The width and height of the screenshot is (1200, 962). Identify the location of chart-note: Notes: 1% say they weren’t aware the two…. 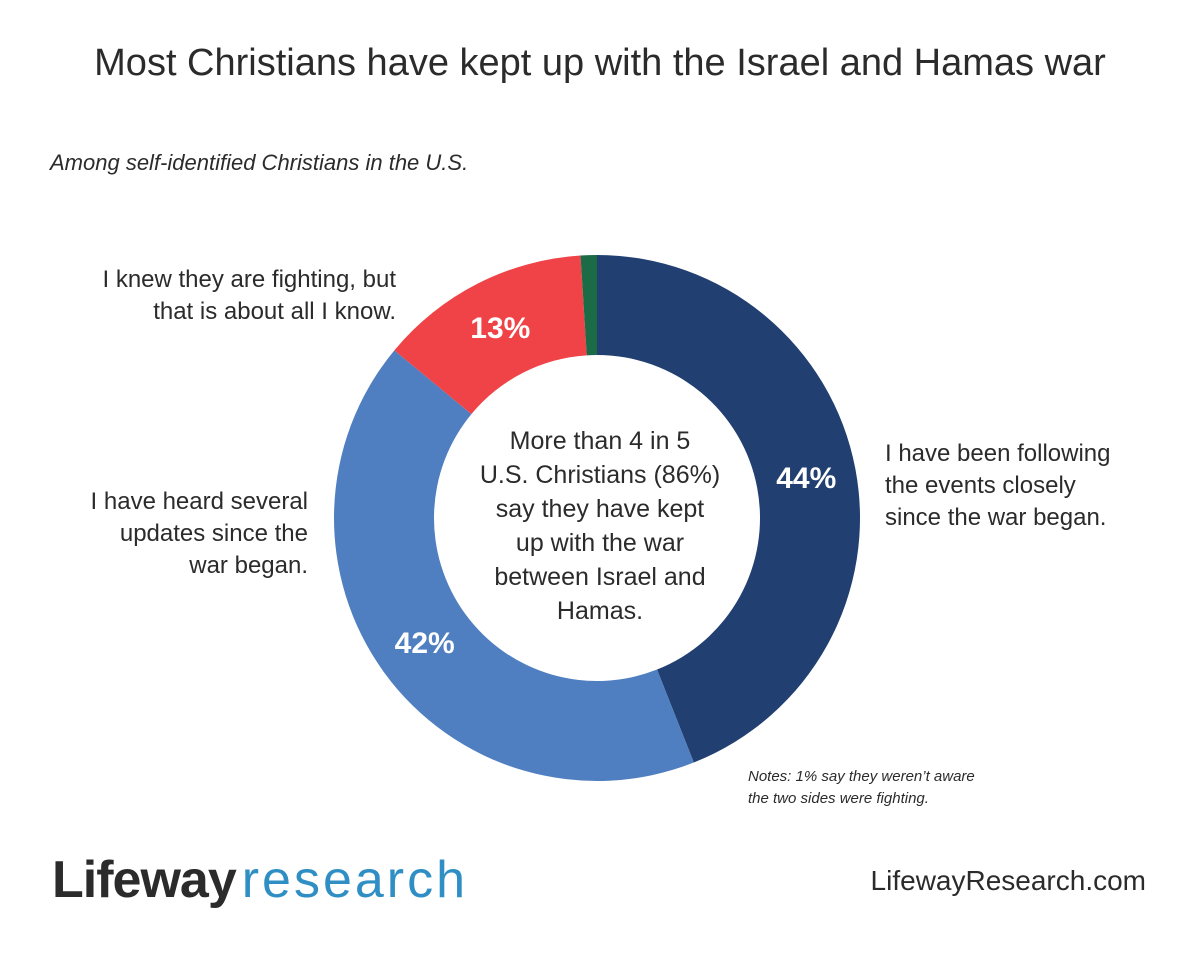
(908, 788).